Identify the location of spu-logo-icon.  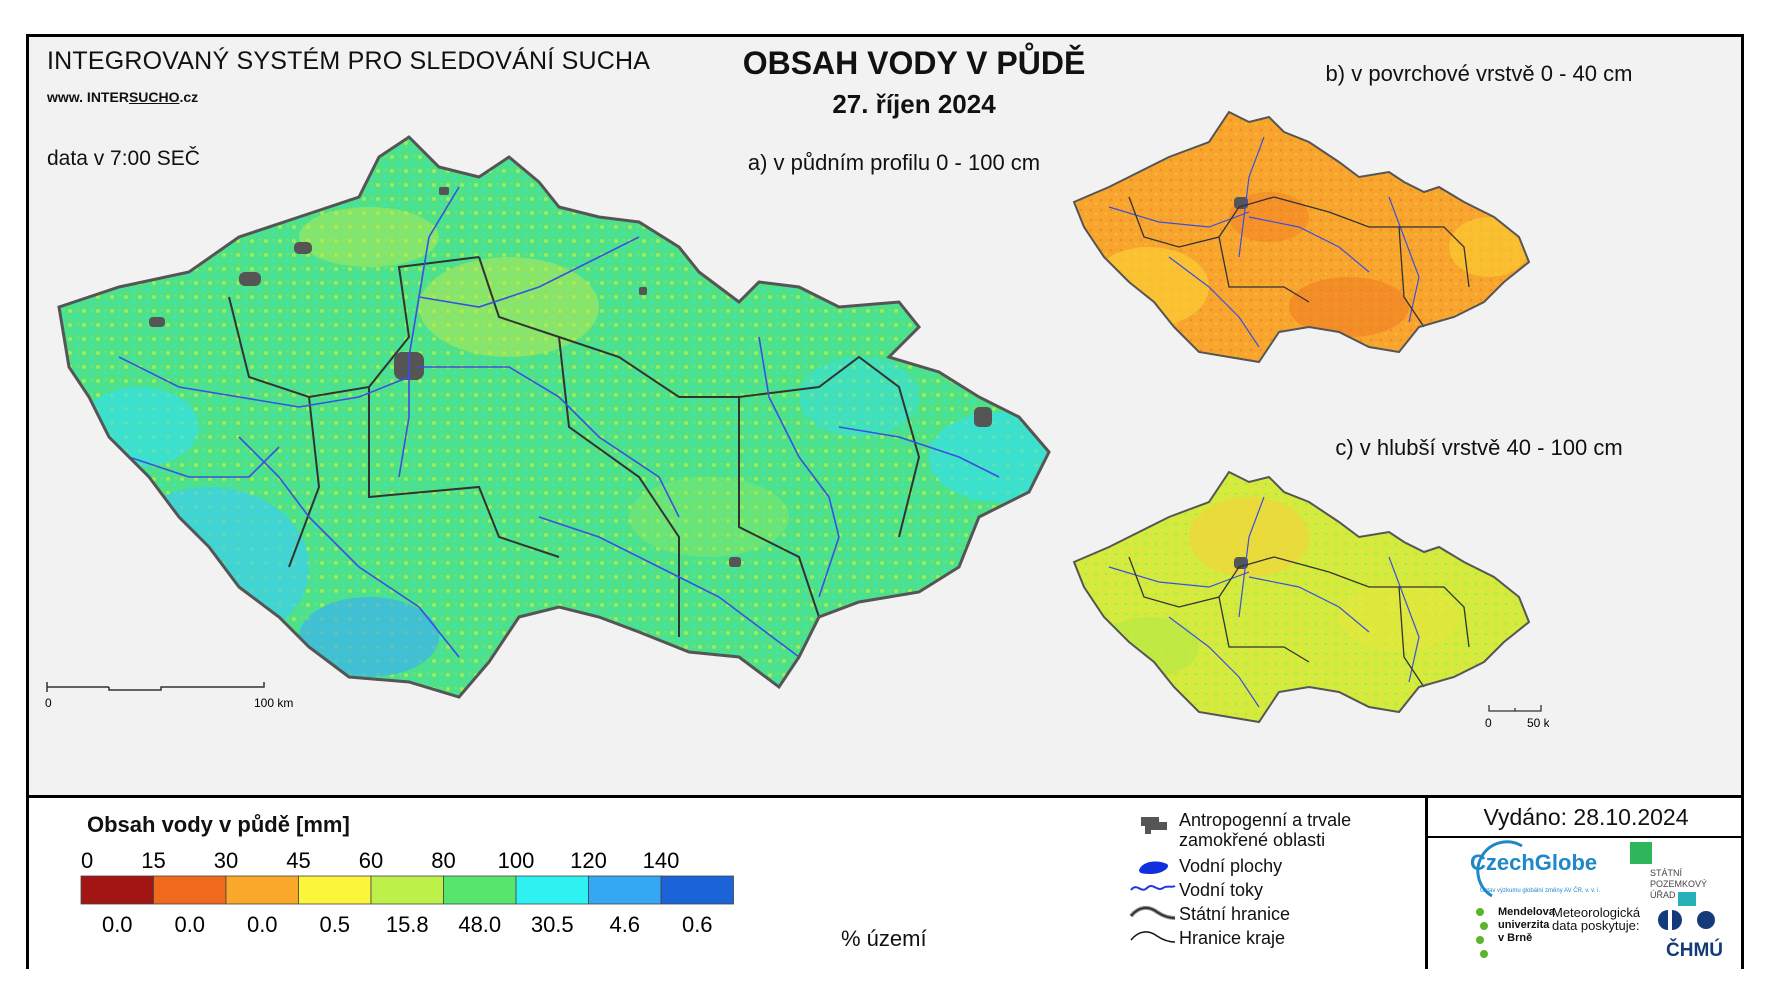
(1663, 874).